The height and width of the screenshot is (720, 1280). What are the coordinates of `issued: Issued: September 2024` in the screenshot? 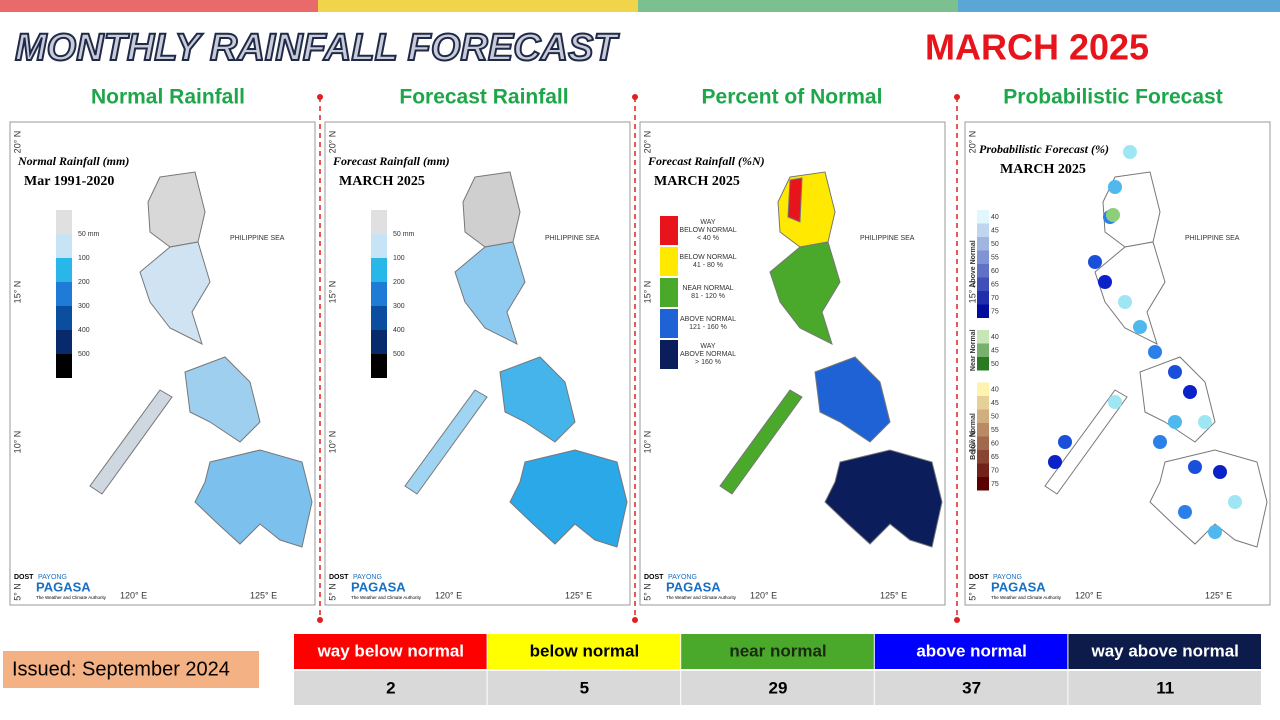 It's located at (121, 669).